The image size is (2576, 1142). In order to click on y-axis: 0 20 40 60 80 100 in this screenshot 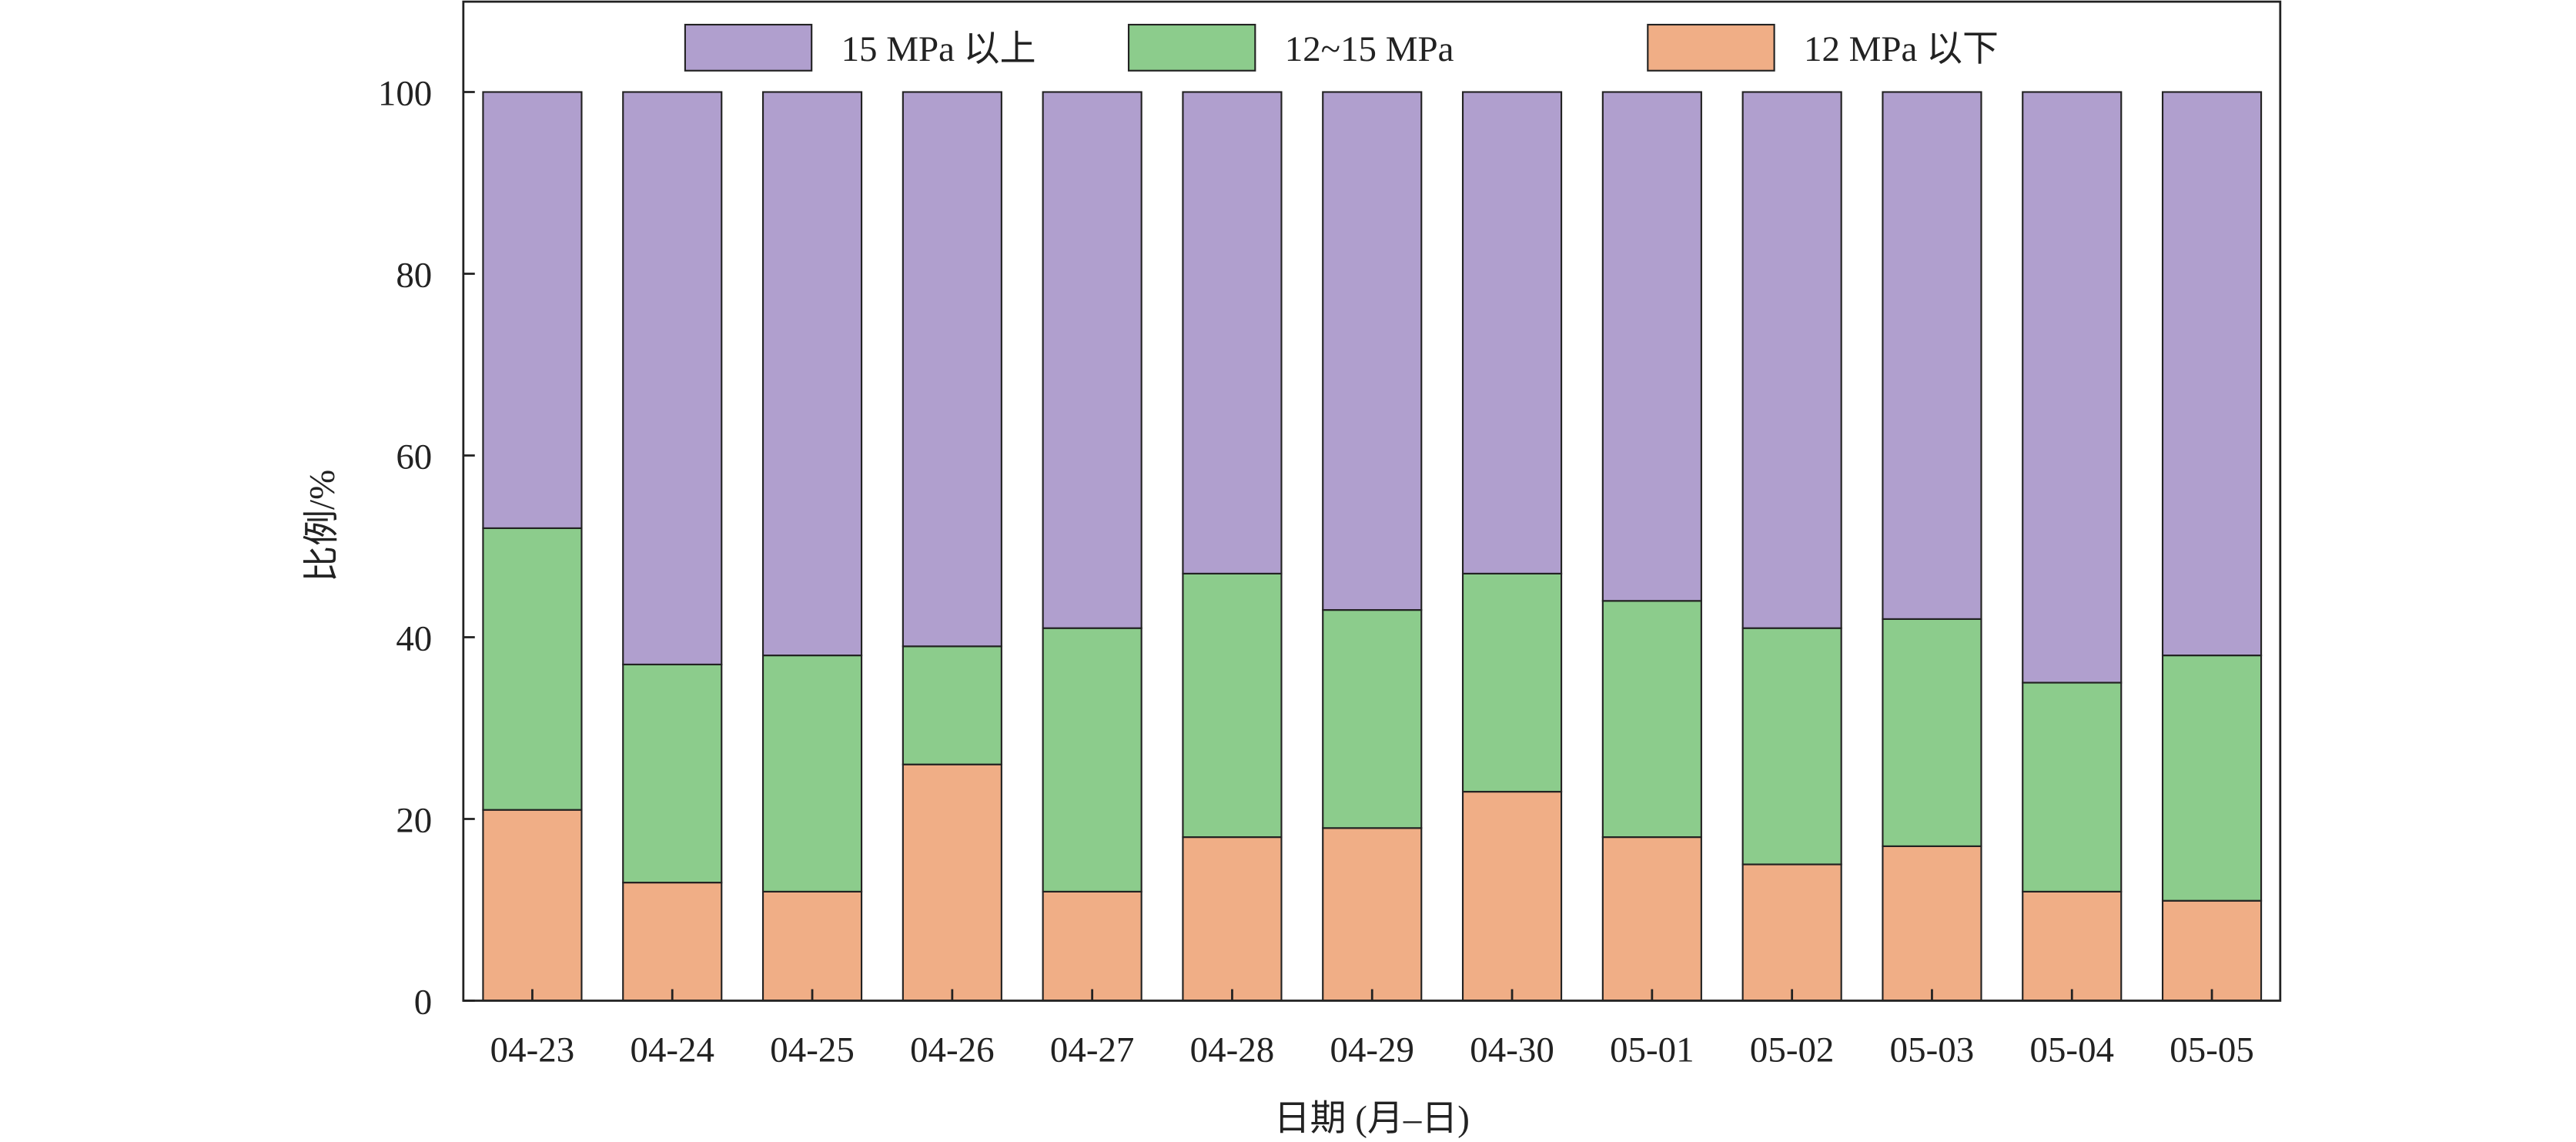, I will do `click(426, 548)`.